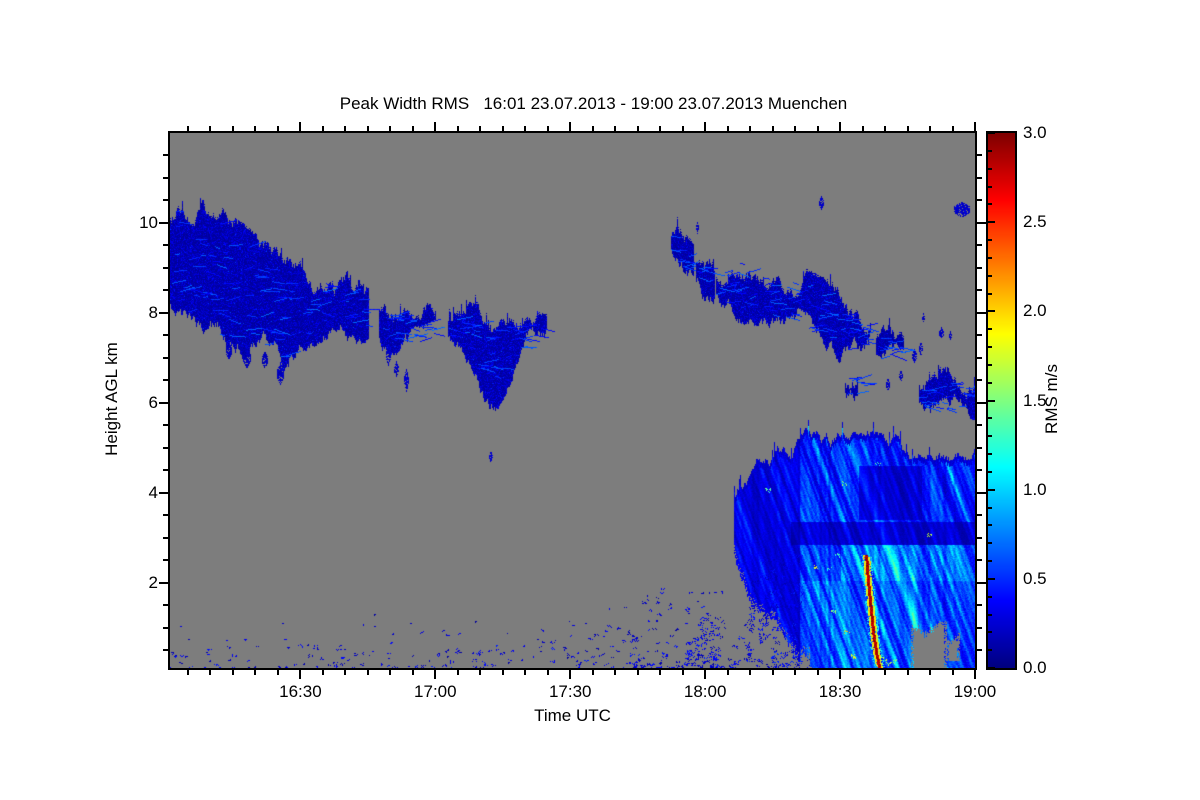 This screenshot has width=1200, height=800. What do you see at coordinates (1035, 132) in the screenshot?
I see `colorbar-tick-label: 3.0` at bounding box center [1035, 132].